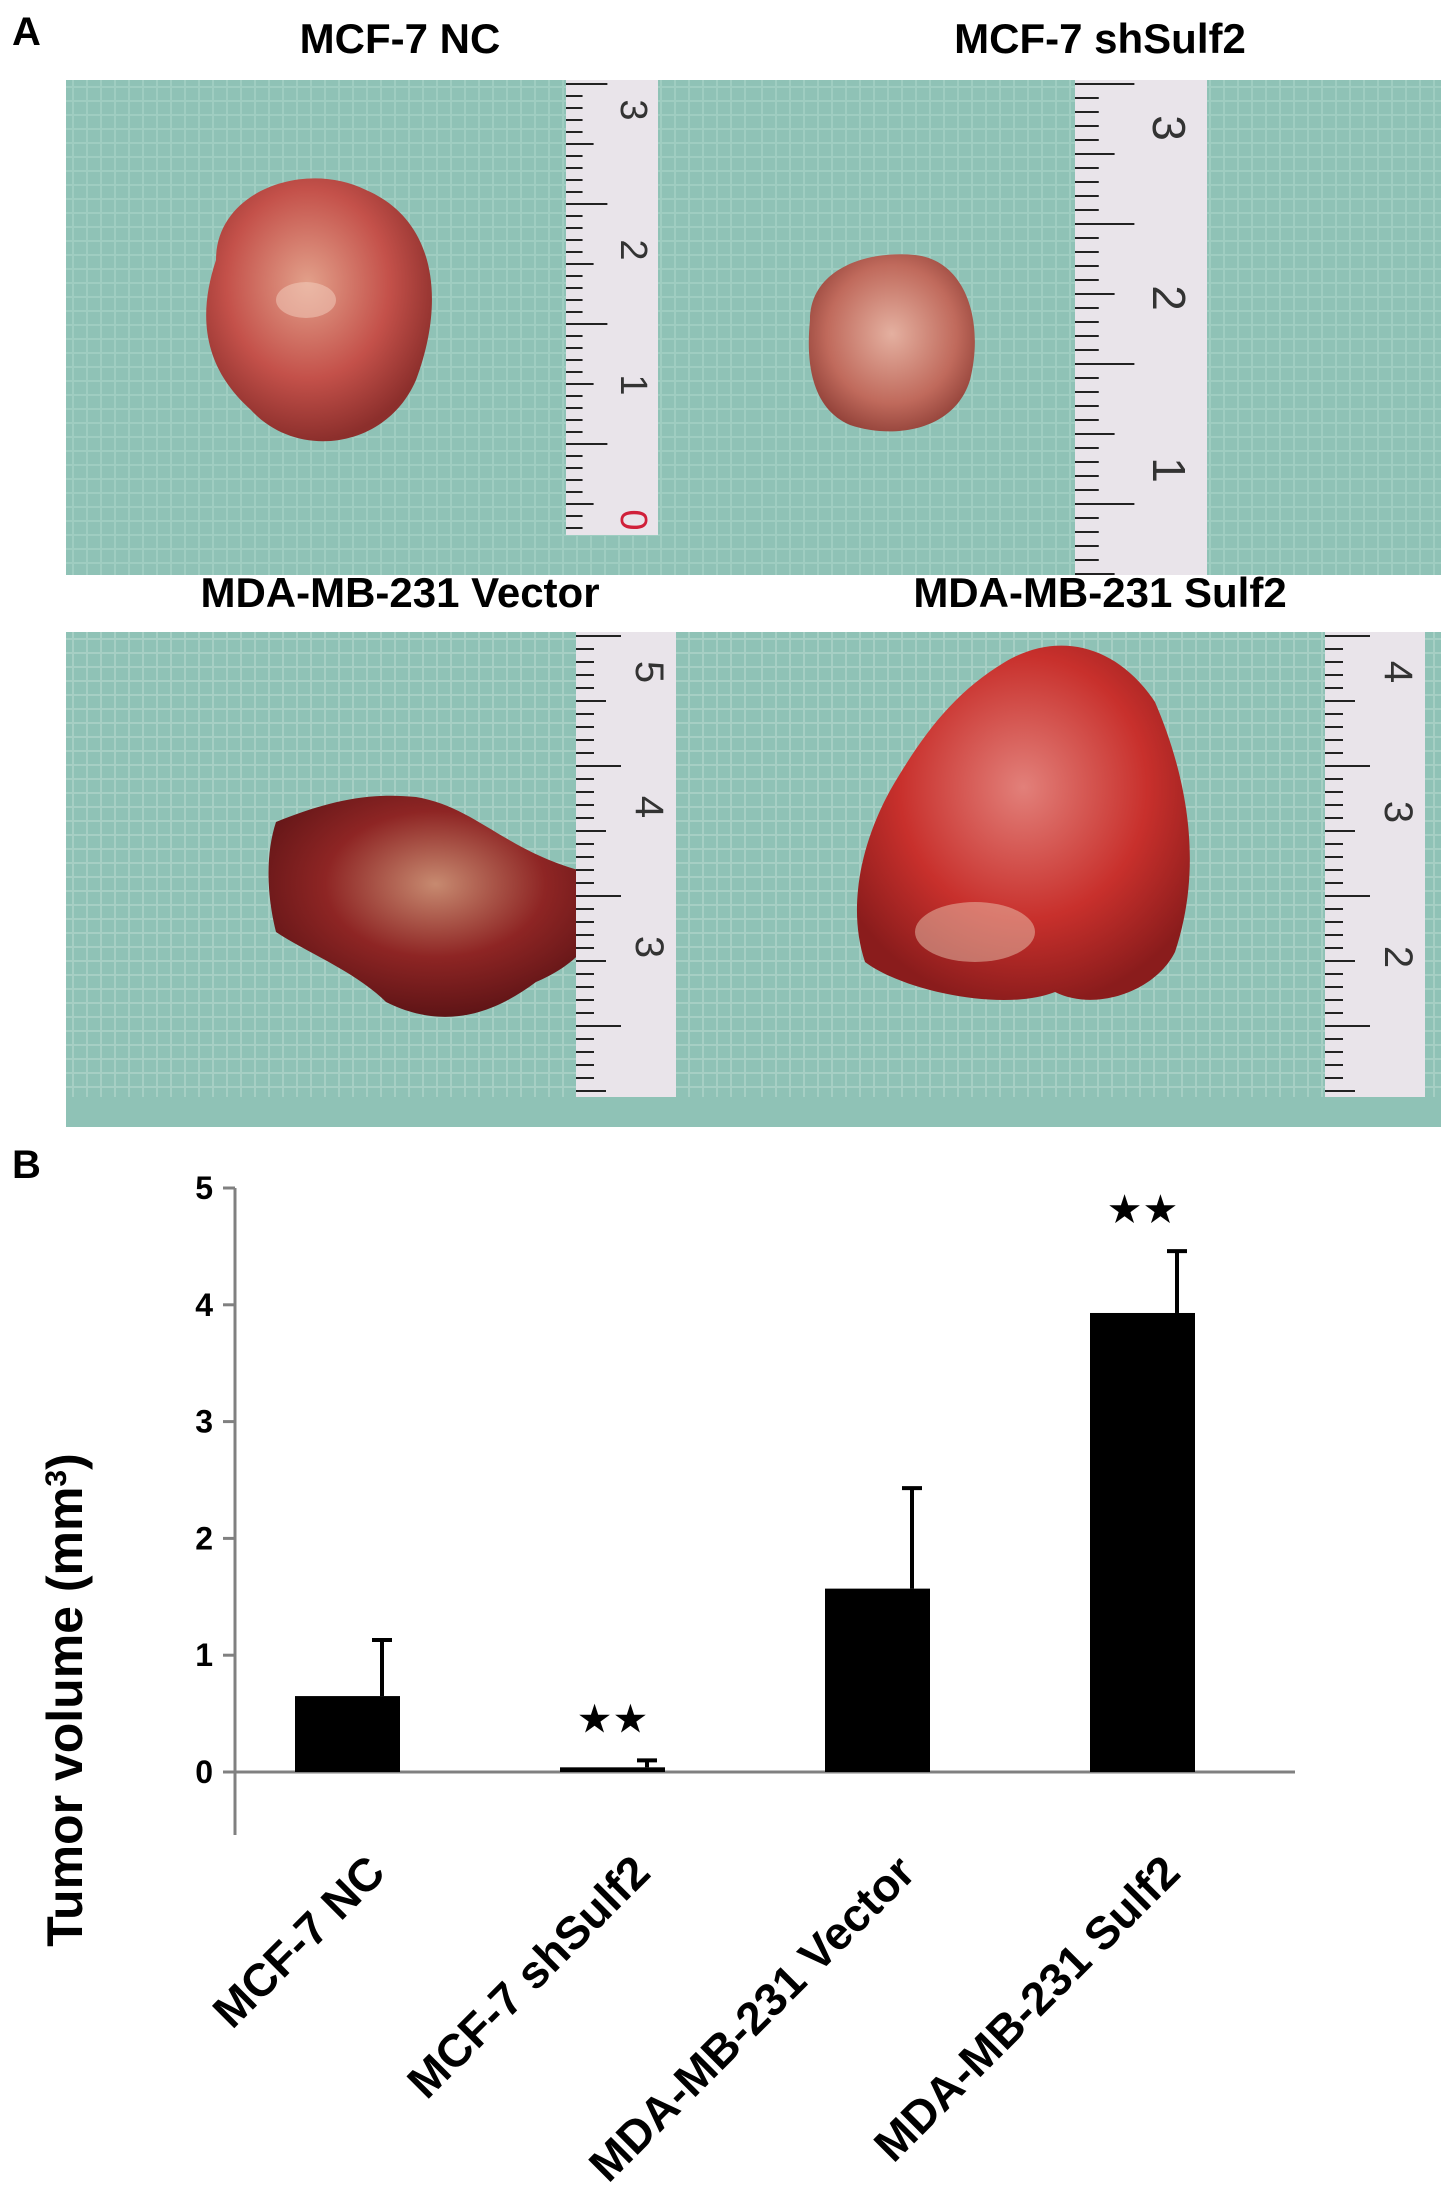  I want to click on photo-title-mdamb231-sulf2: MDA-MB-231 Sulf2, so click(1100, 592).